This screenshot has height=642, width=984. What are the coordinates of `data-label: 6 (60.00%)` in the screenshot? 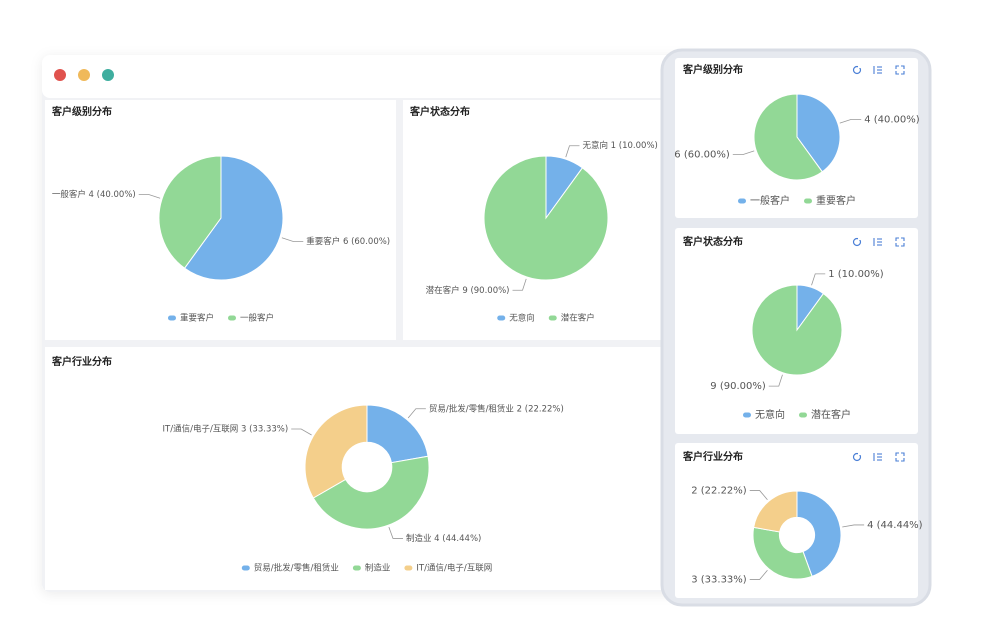 It's located at (702, 155).